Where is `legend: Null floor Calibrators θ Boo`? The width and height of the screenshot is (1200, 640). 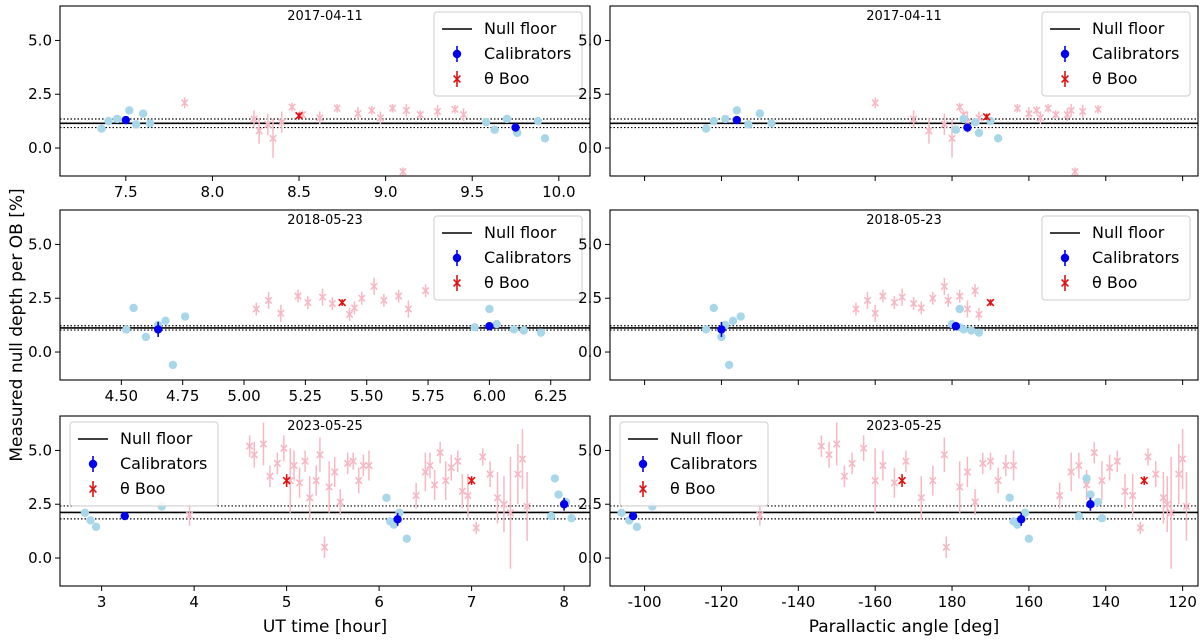 legend: Null floor Calibrators θ Boo is located at coordinates (144, 464).